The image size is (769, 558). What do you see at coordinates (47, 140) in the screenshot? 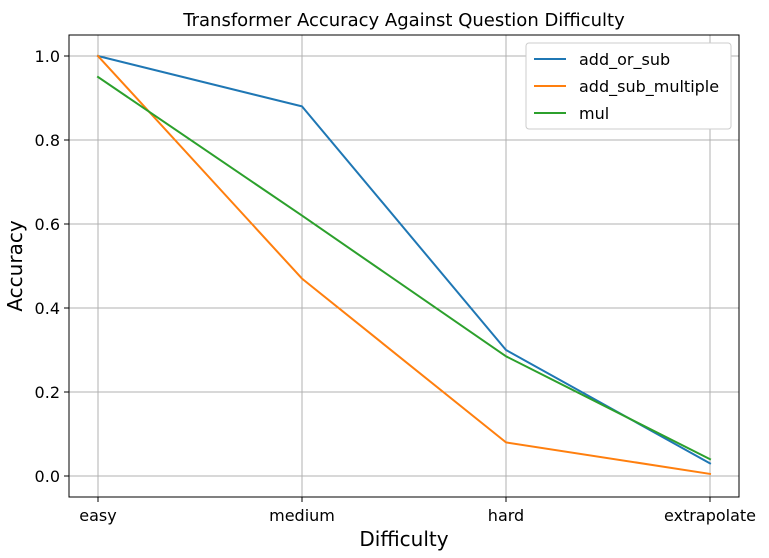
I see `y-tick-label: 0.8` at bounding box center [47, 140].